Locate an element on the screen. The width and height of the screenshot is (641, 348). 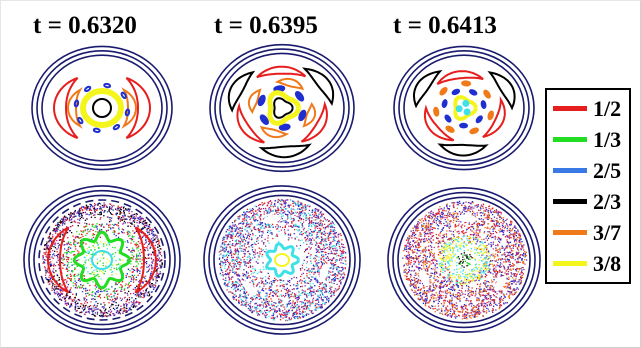
legend-item-2-5: 2/5 is located at coordinates (588, 171).